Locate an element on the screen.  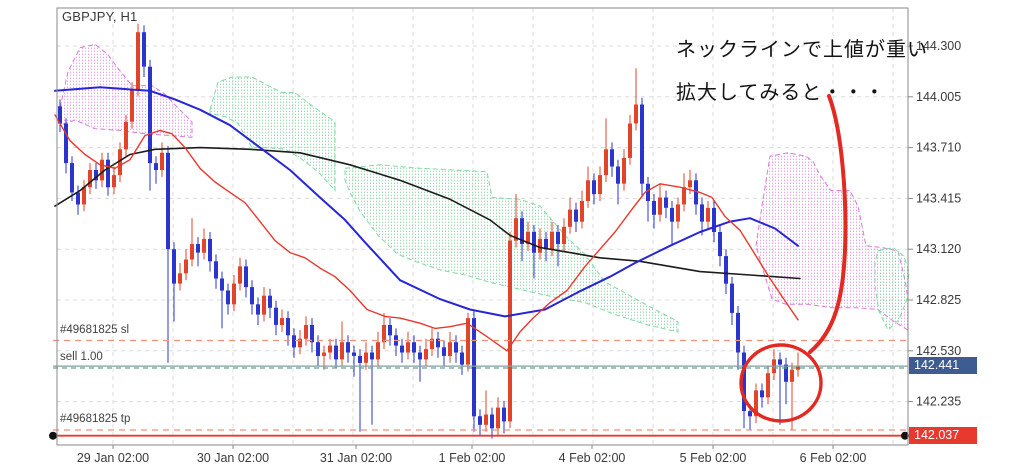
tp-line-anchor-right is located at coordinates (905, 435).